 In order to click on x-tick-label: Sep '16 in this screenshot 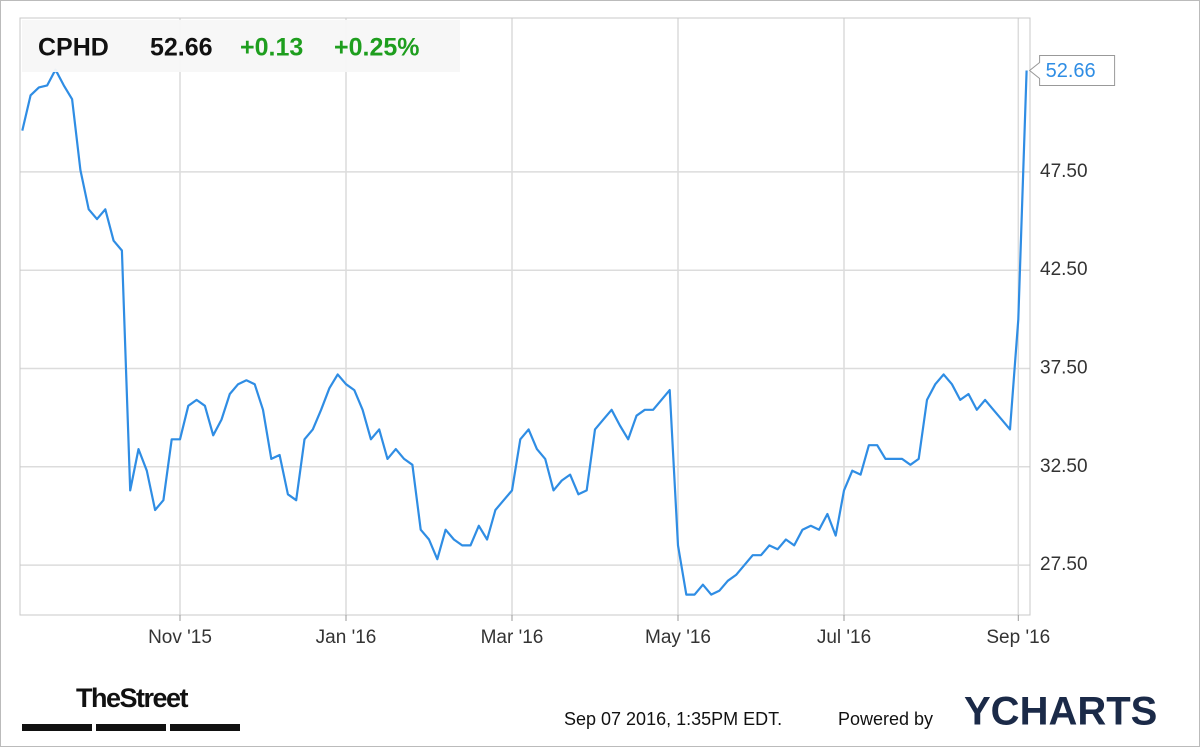, I will do `click(1018, 637)`.